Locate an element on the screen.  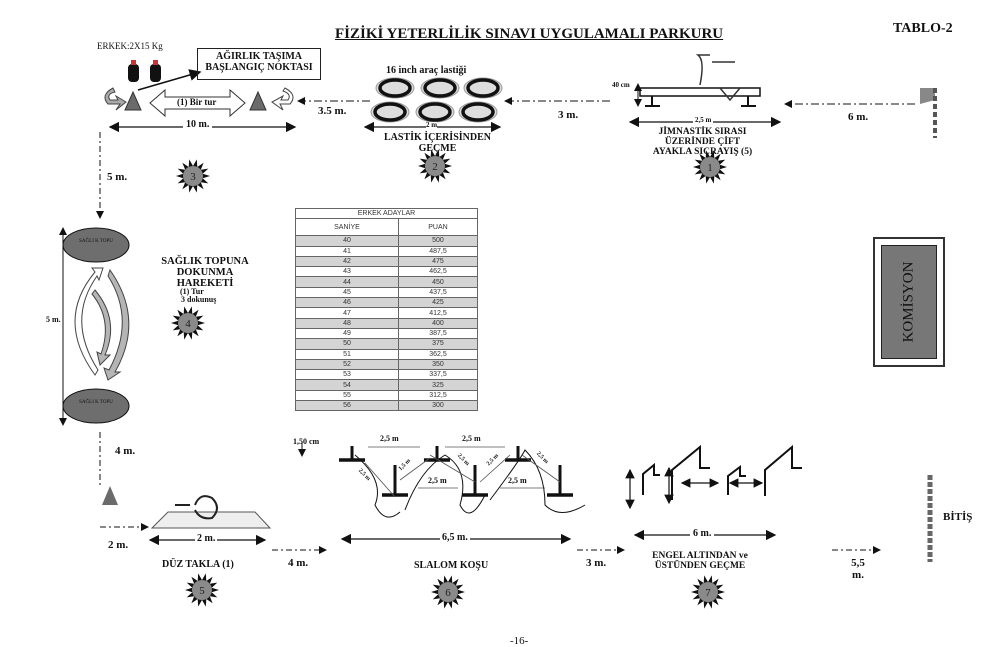
table-row: 54 325 is located at coordinates (387, 385).